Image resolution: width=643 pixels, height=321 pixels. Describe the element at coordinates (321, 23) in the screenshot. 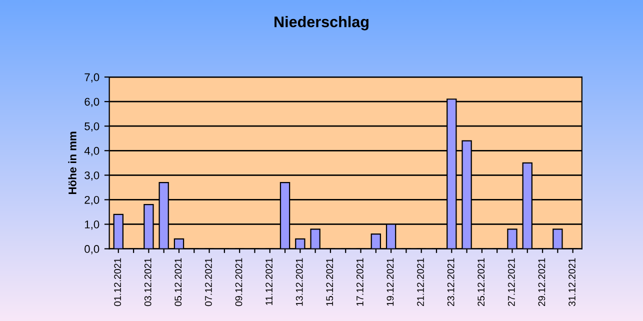

I see `chart-title: Niederschlag` at that location.